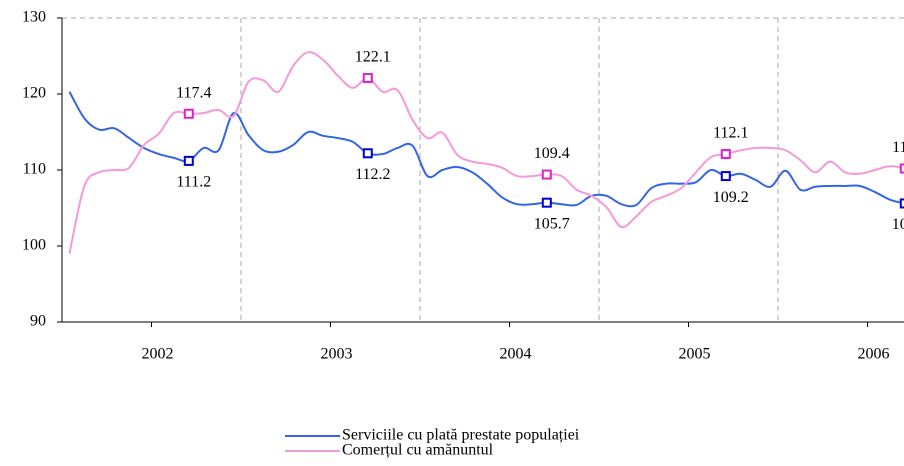  I want to click on data-label: 105.6, so click(898, 224).